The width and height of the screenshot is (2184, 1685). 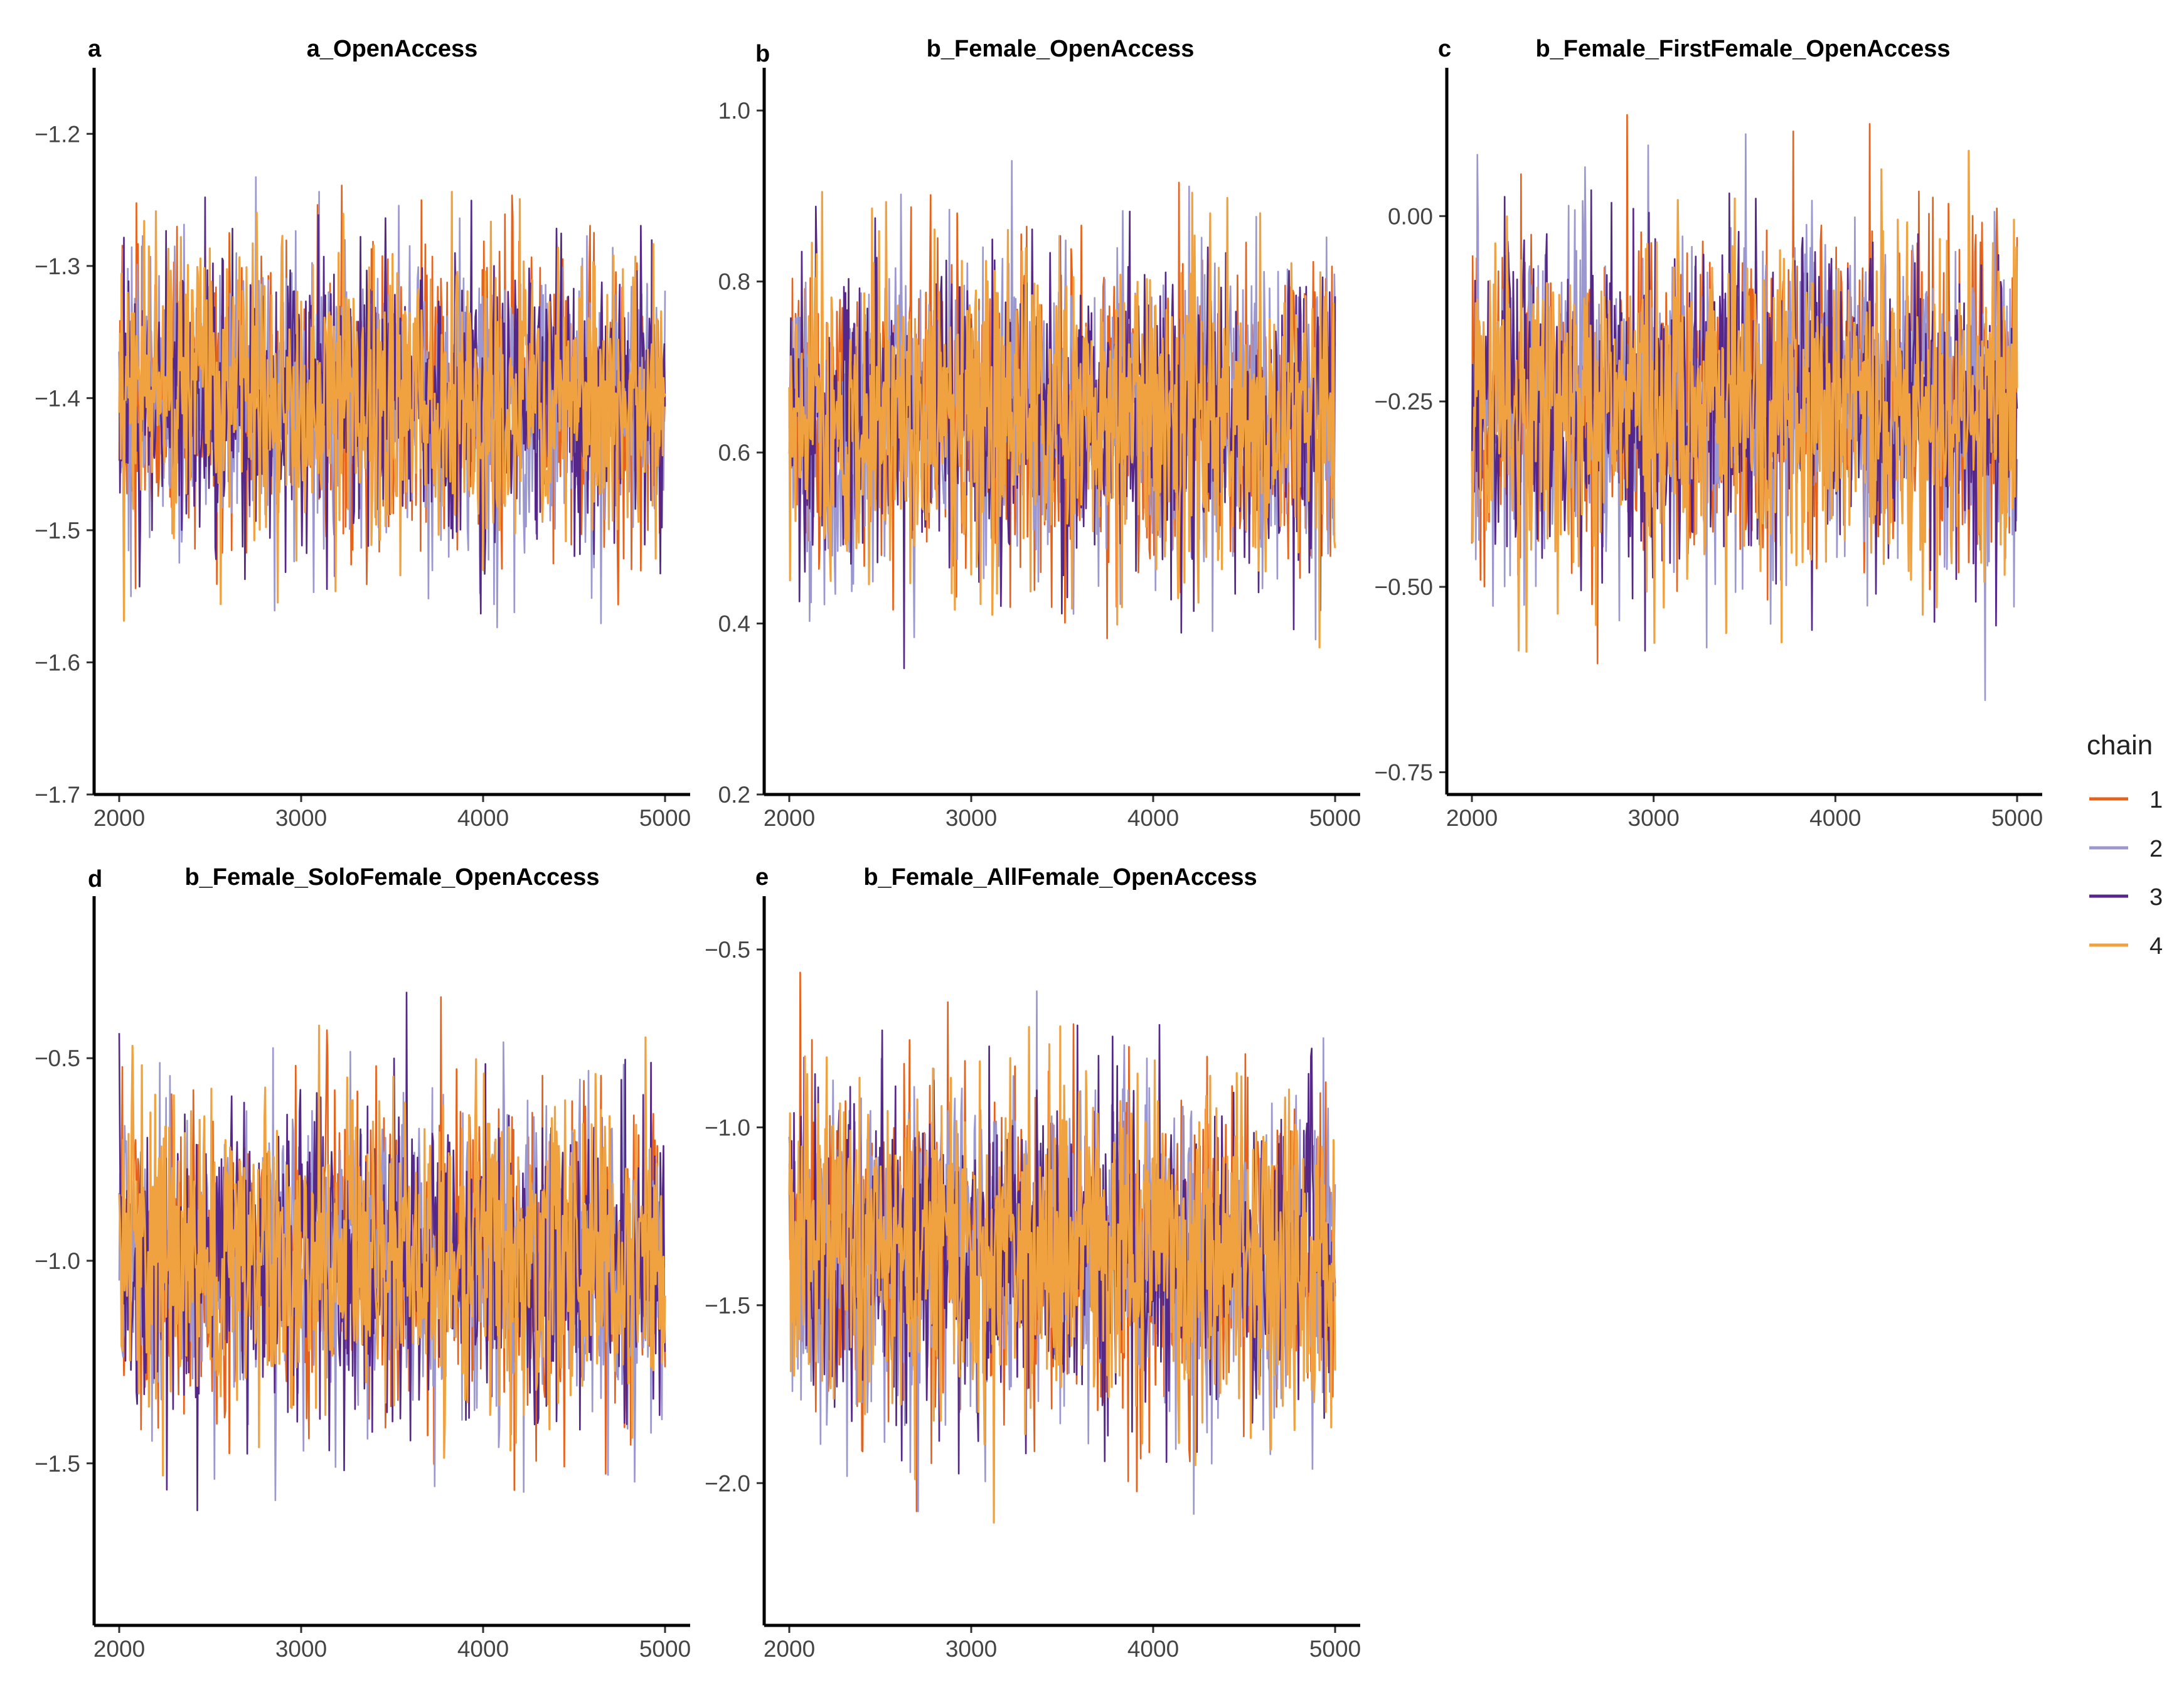 I want to click on legend: chain 1 2 3 4, so click(x=2125, y=845).